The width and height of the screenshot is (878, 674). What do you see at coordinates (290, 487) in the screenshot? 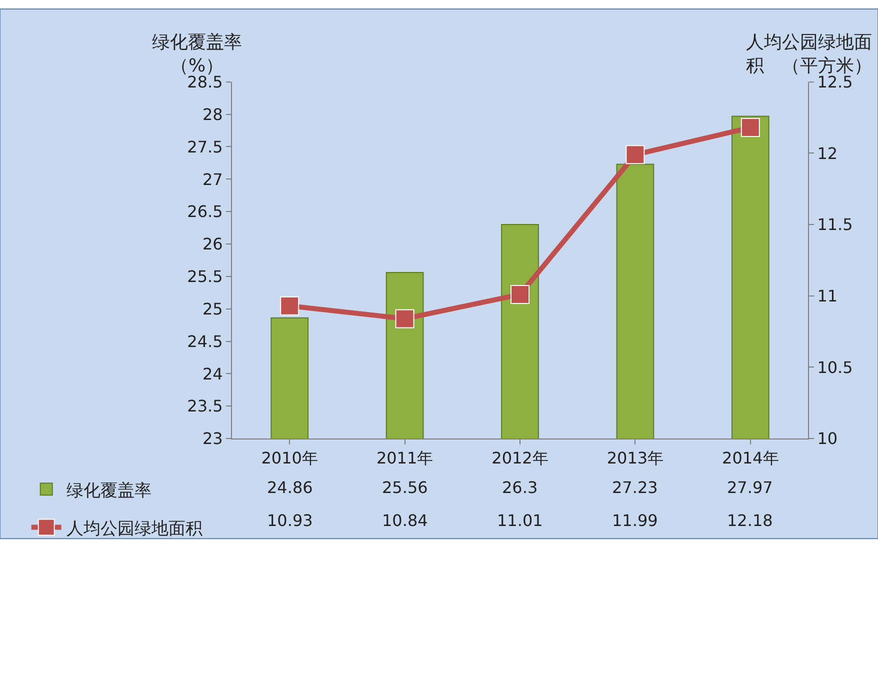
I see `data-label: 24.86` at bounding box center [290, 487].